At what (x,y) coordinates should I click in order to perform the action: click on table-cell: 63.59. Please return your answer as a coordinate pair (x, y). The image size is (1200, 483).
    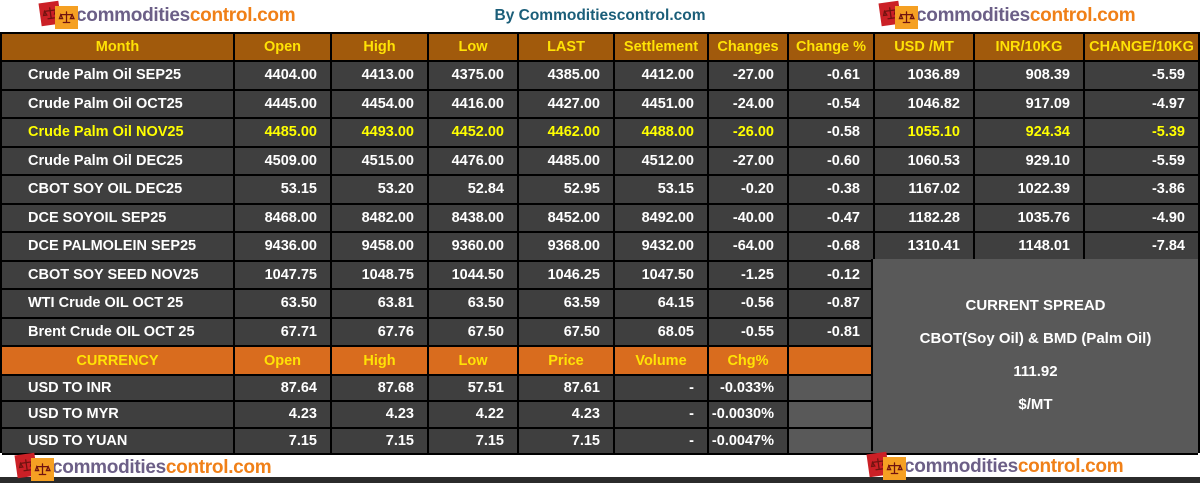
    Looking at the image, I should click on (567, 303).